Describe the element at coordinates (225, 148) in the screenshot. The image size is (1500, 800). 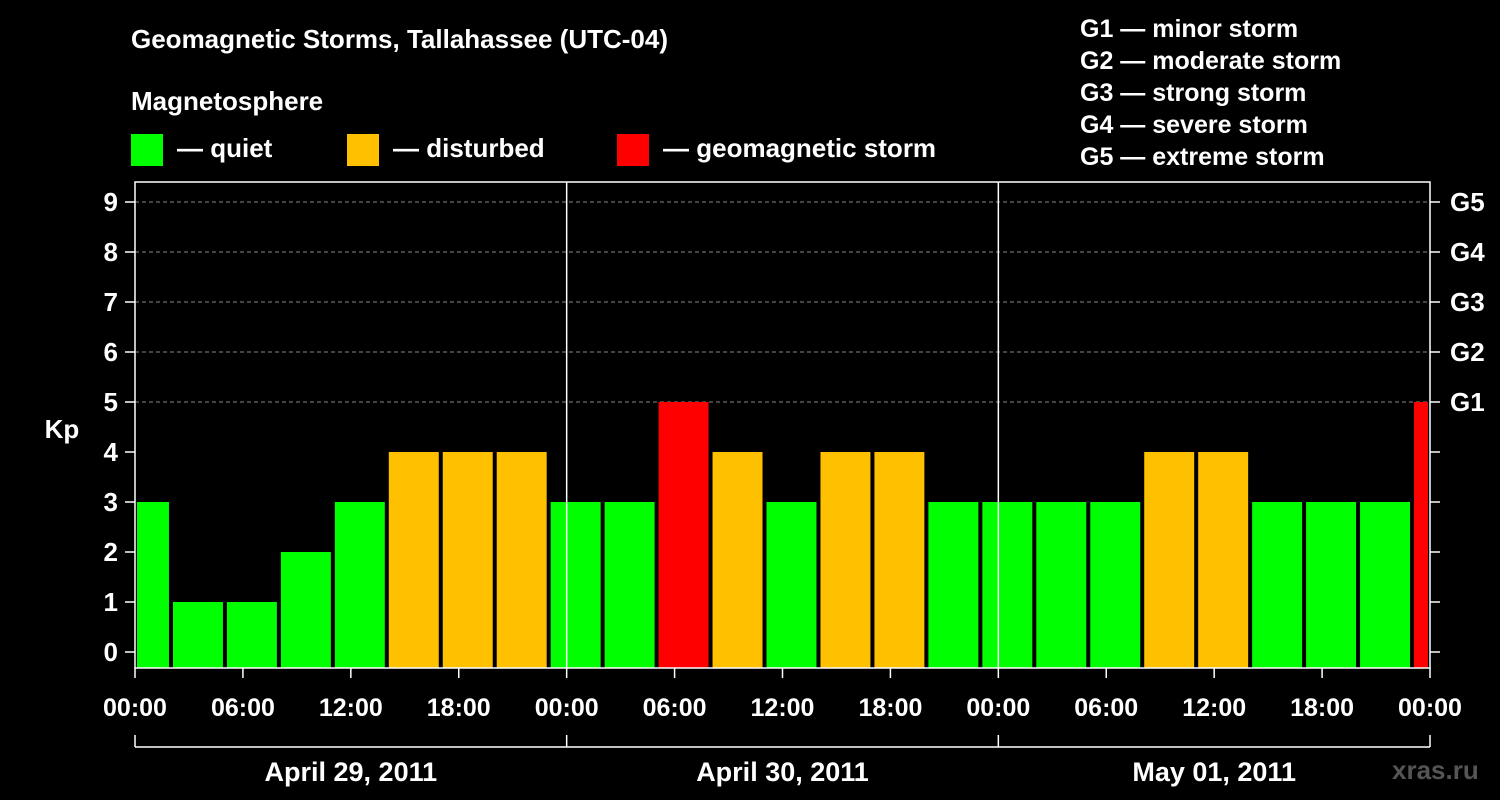
I see `legend-label-quiet: — quiet` at that location.